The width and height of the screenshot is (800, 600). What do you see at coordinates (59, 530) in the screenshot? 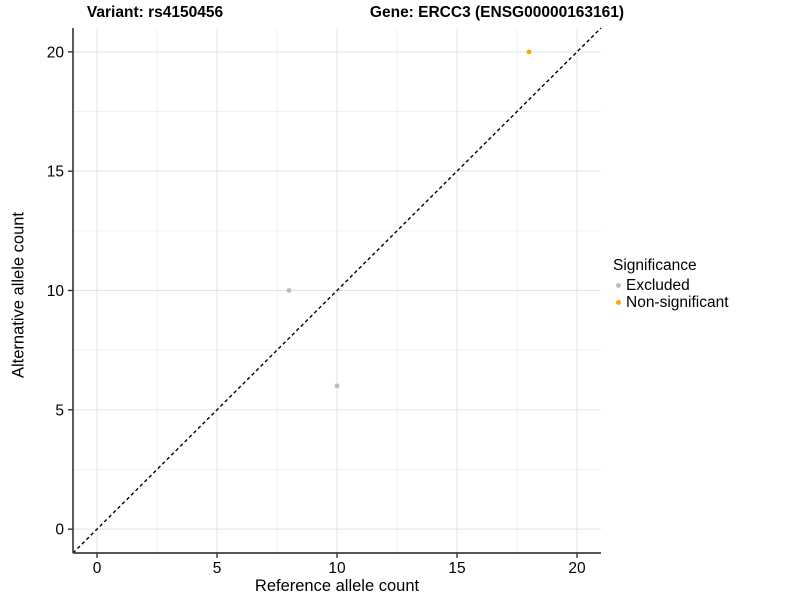
I see `y-axis-tick-label: 0` at bounding box center [59, 530].